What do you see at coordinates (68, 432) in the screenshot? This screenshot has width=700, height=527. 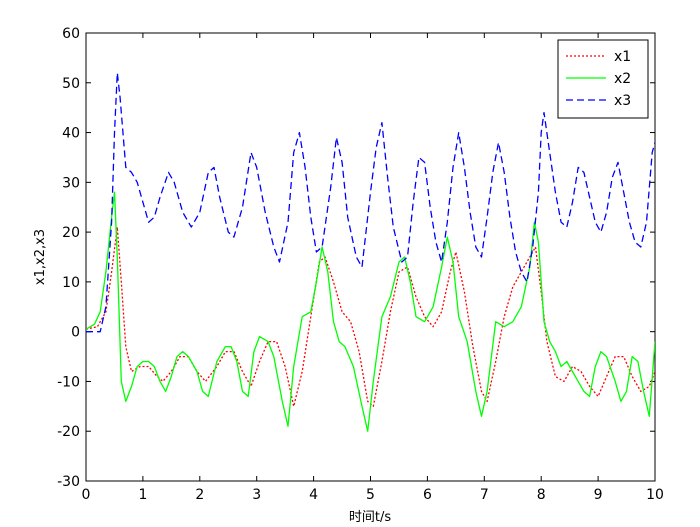 I see `y-tick-label: -20` at bounding box center [68, 432].